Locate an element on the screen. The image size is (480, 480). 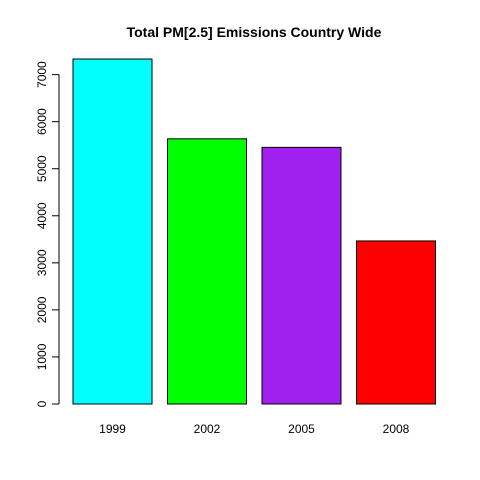
bar-2005 is located at coordinates (301, 275).